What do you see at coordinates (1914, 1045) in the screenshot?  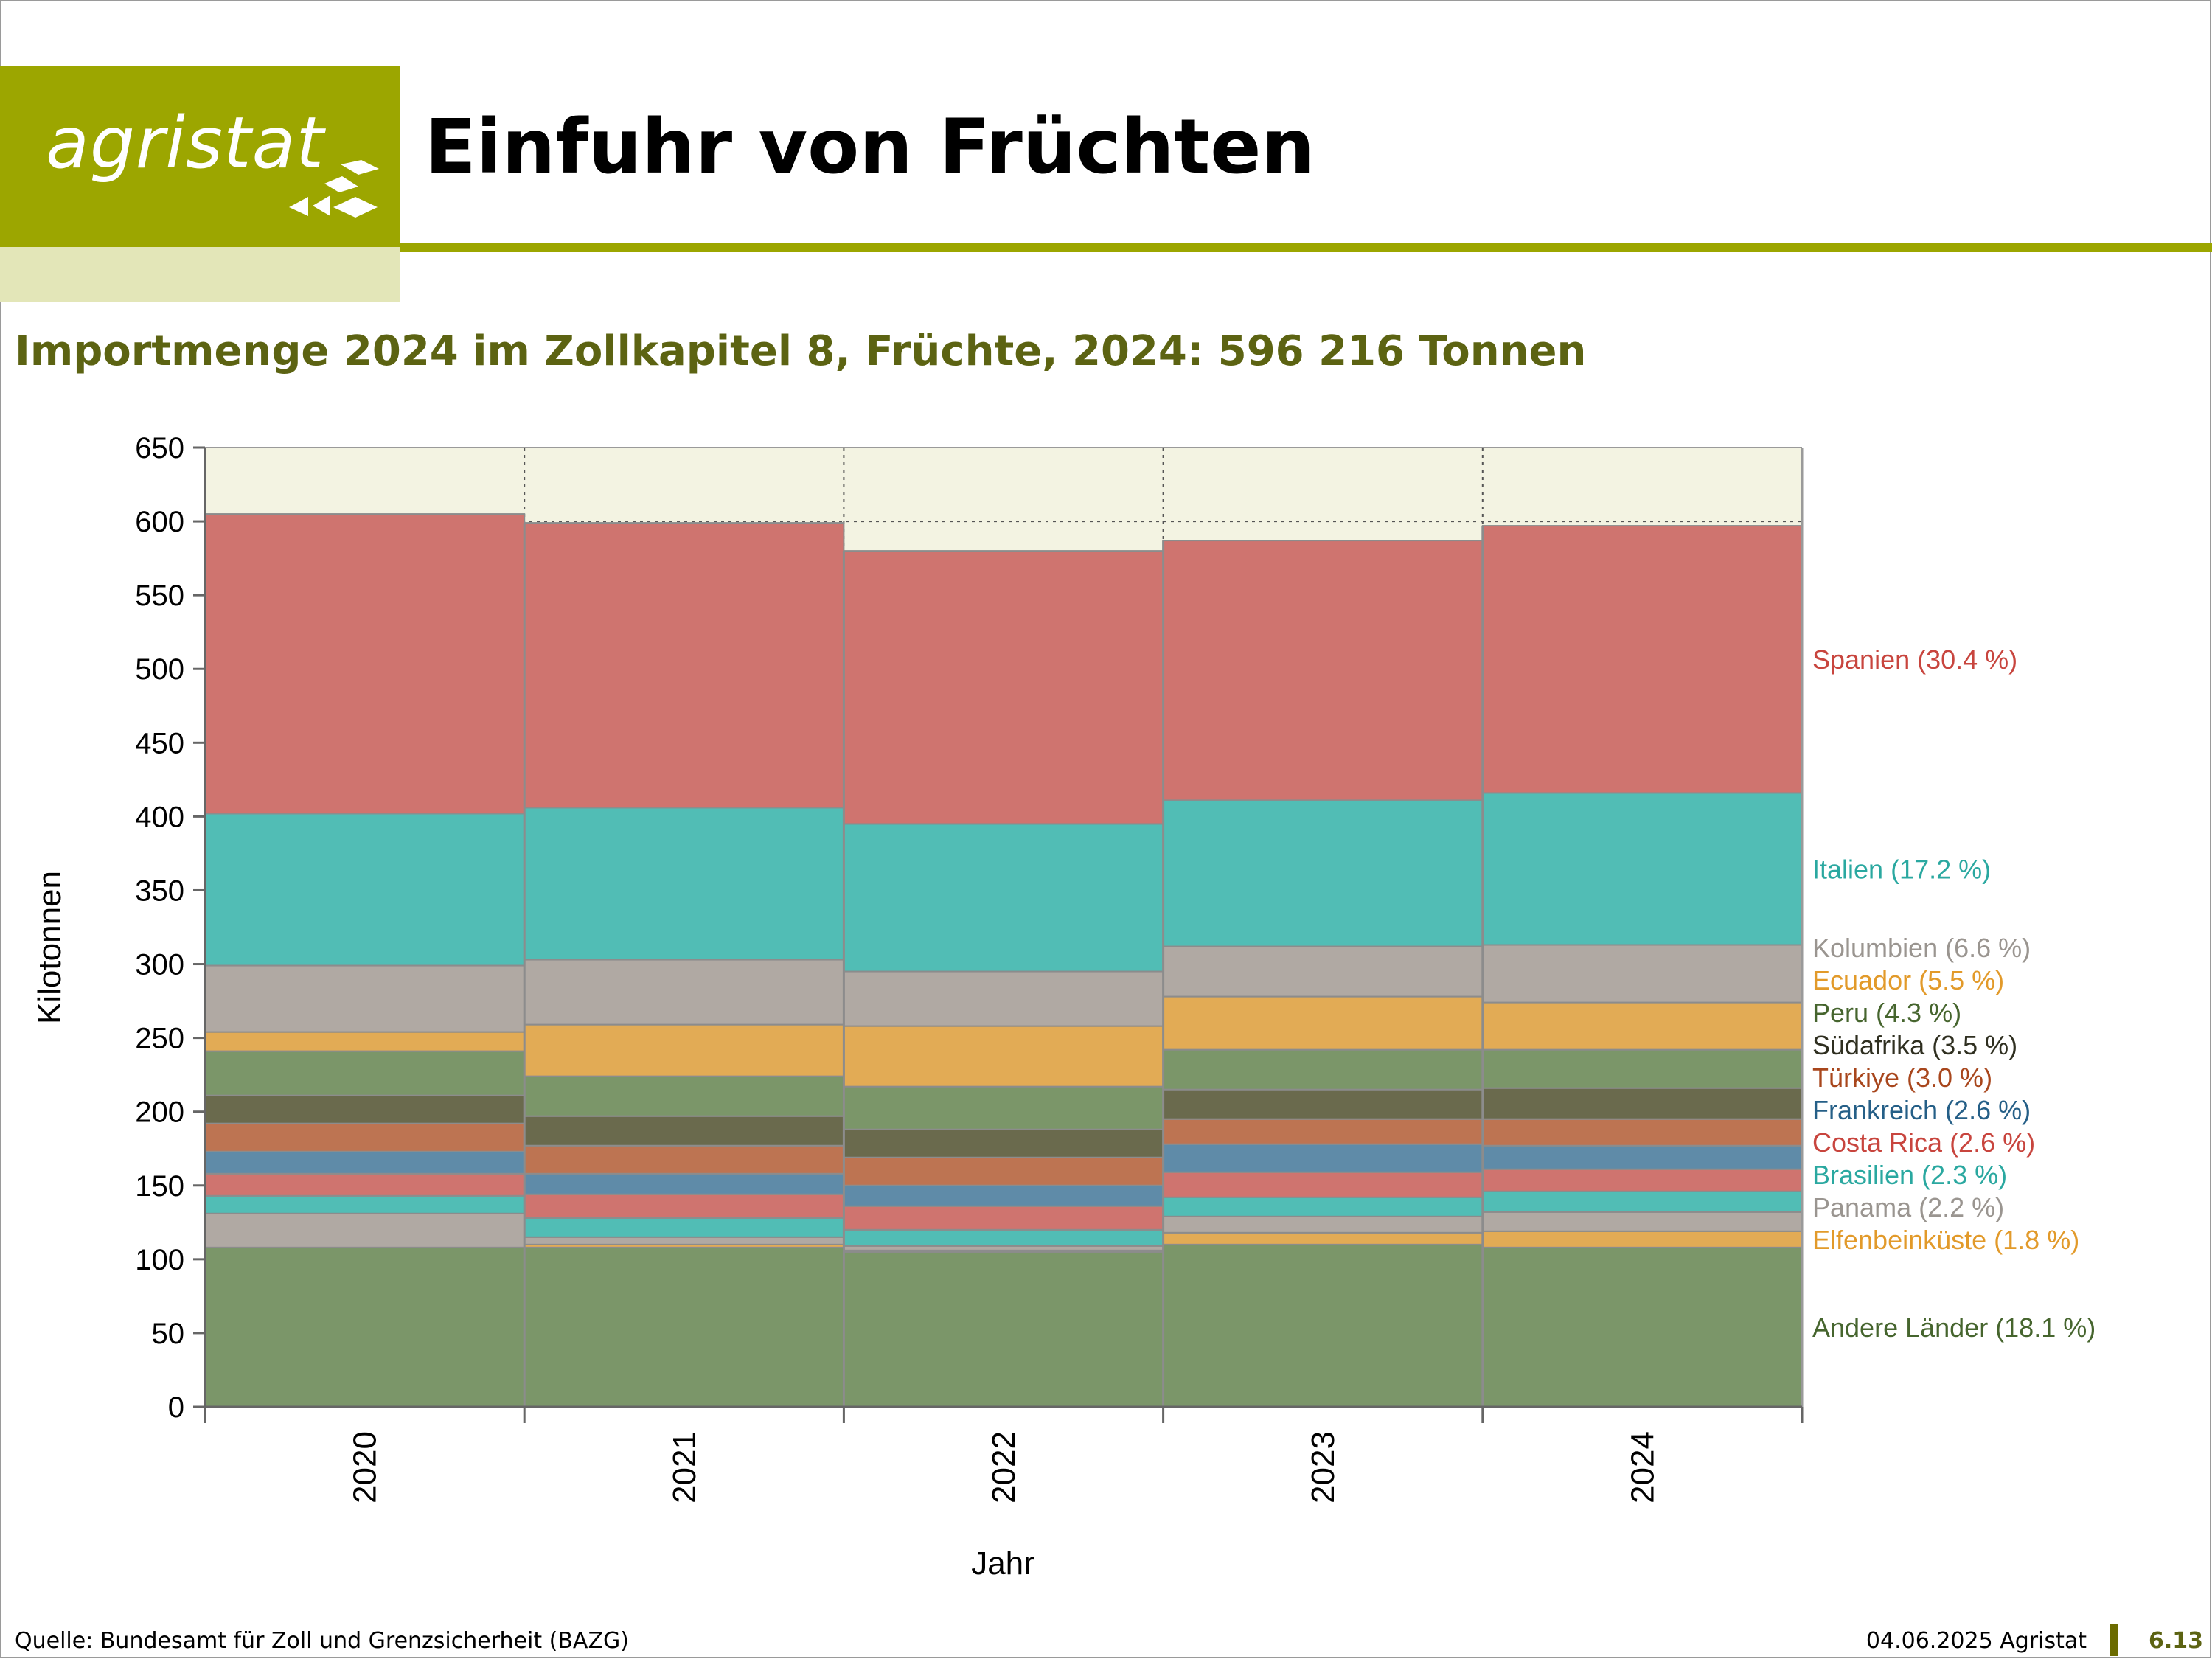 I see `legend-label: Südafrika (3.5 %)` at bounding box center [1914, 1045].